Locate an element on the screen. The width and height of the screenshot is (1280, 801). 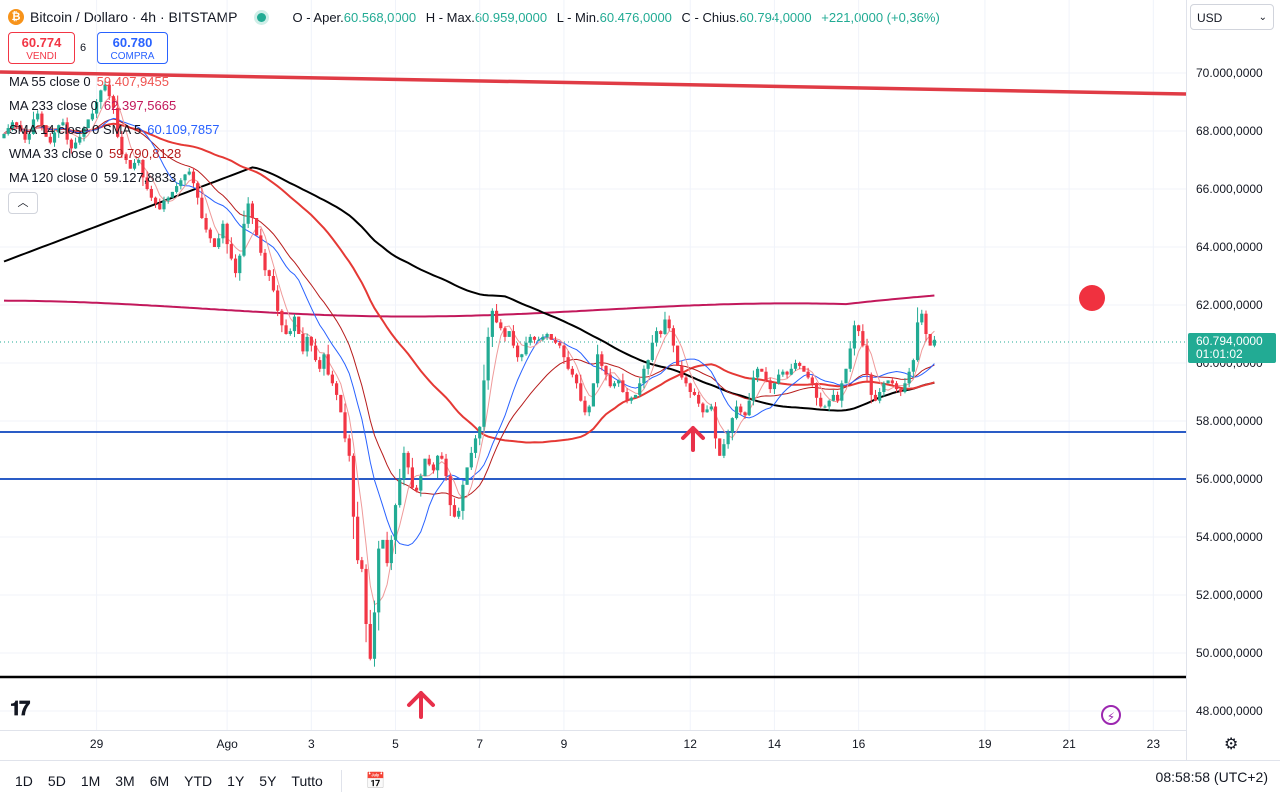
high-label: H - Max. is located at coordinates (450, 17).